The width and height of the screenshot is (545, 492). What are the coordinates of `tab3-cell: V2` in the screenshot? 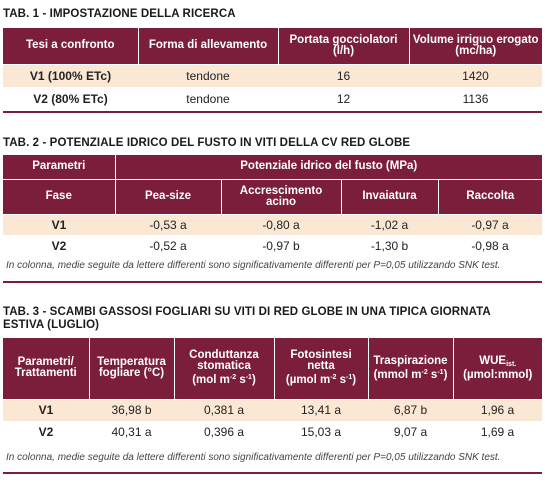 It's located at (46, 432).